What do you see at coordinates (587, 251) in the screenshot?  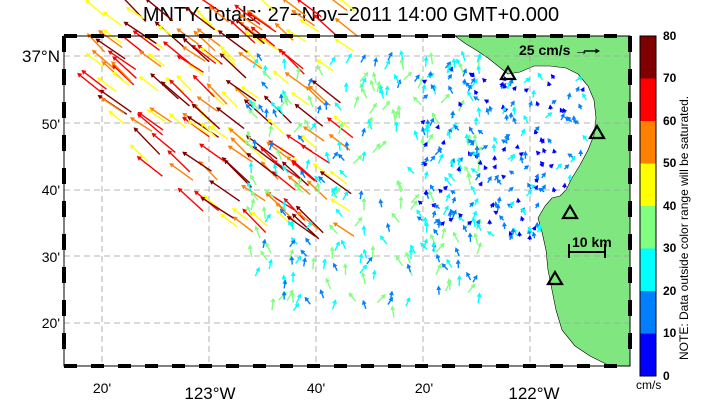 I see `distance-scale-bar` at bounding box center [587, 251].